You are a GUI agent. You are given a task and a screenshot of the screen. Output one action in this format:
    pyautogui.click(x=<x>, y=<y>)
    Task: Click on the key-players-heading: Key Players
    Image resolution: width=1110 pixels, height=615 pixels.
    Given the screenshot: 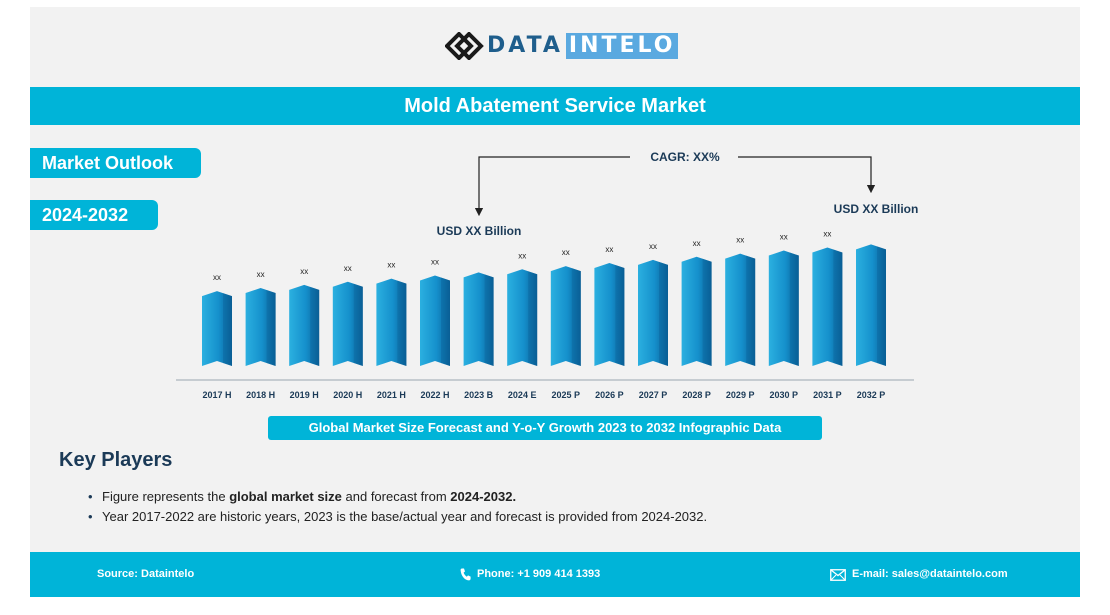 What is the action you would take?
    pyautogui.click(x=116, y=460)
    